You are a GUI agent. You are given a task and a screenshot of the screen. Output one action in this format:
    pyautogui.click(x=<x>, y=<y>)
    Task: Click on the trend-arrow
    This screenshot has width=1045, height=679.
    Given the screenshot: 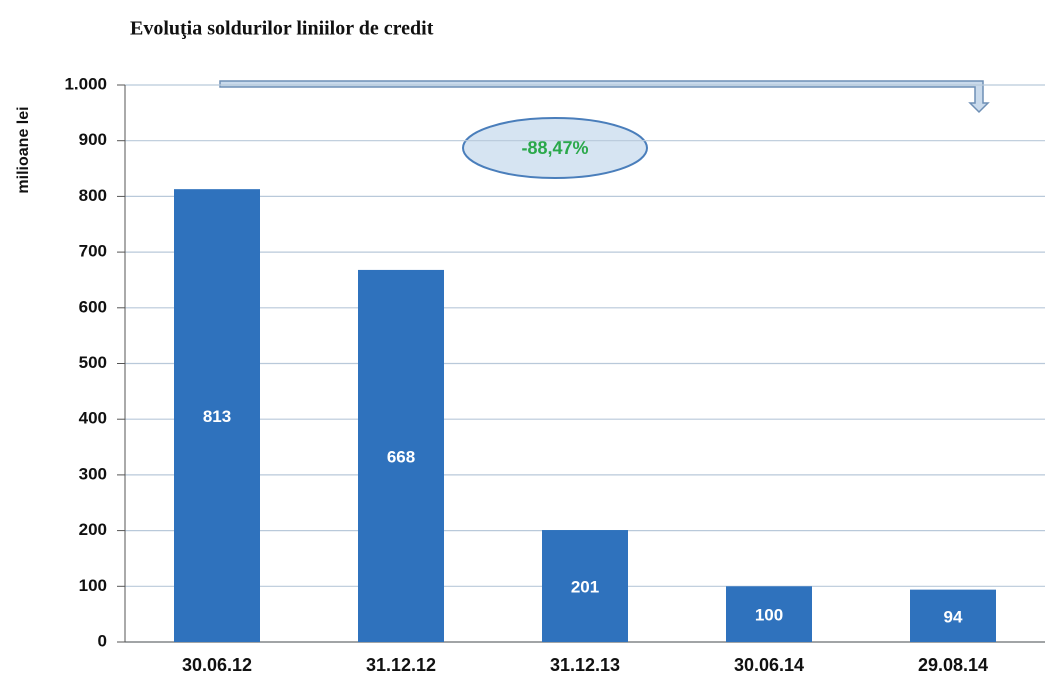 What is the action you would take?
    pyautogui.click(x=604, y=97)
    